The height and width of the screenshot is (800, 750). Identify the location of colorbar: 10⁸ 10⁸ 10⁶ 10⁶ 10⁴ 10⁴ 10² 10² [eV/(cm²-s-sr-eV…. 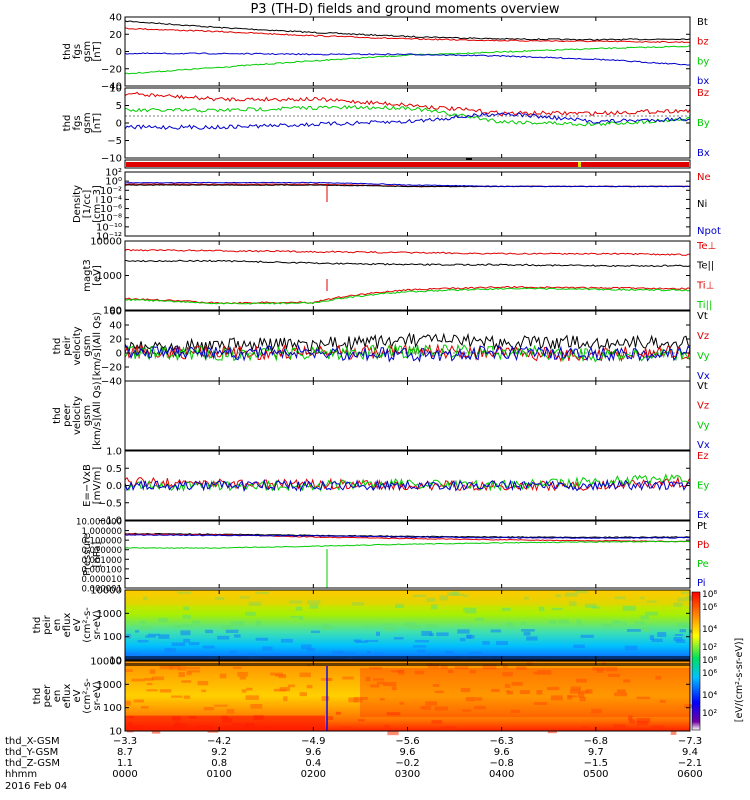
(718, 660).